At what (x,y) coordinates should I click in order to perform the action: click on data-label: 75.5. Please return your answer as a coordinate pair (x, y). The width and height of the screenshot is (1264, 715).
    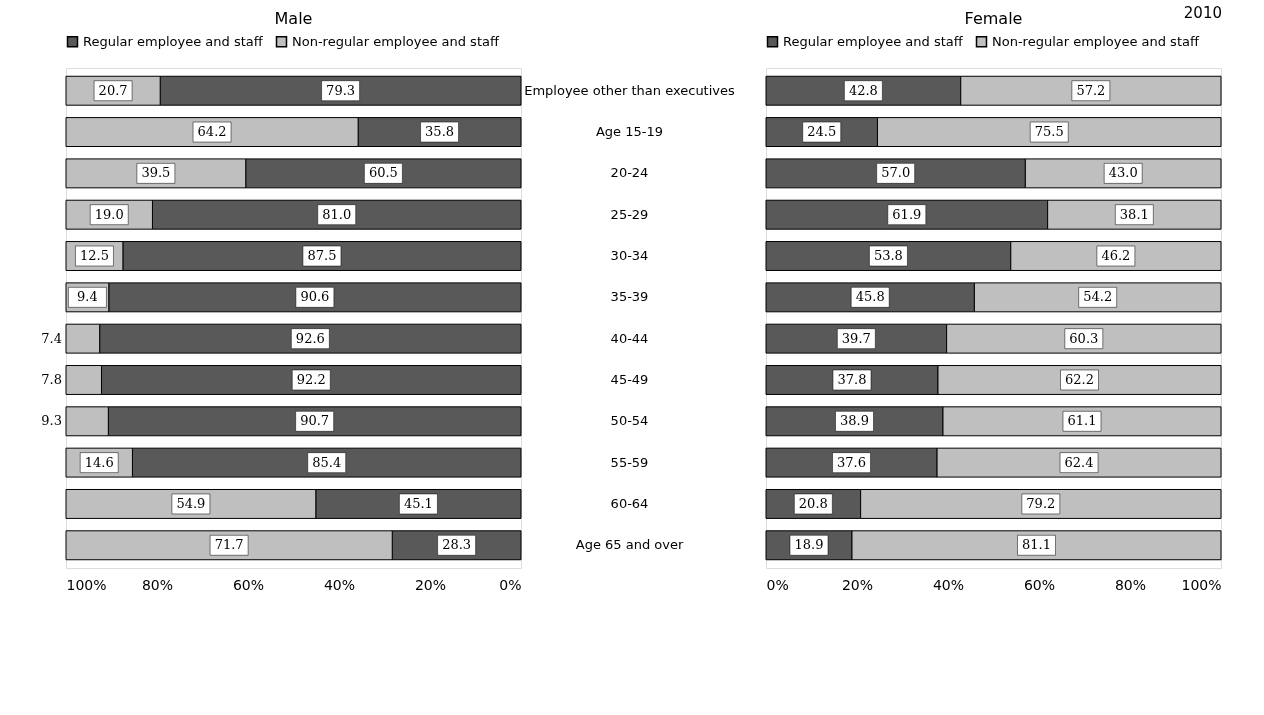
    Looking at the image, I should click on (1049, 132).